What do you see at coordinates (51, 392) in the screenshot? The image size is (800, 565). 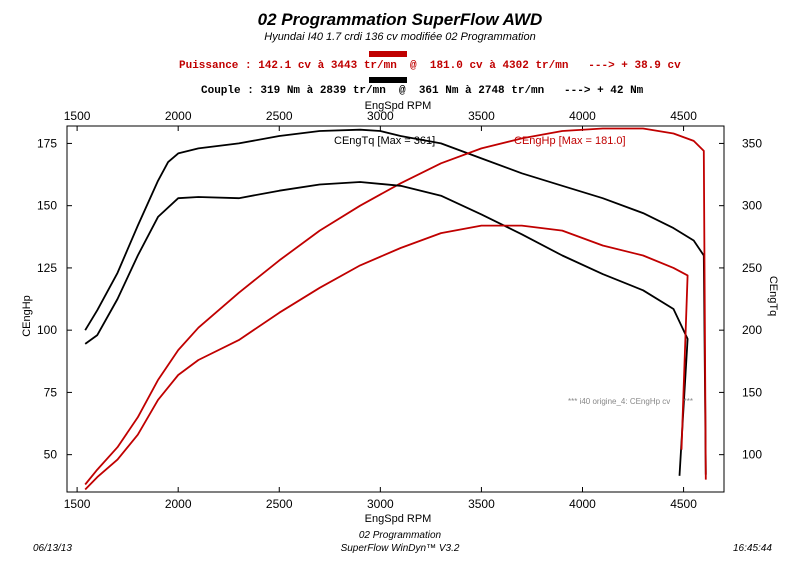 I see `y-left-tick-label: 75` at bounding box center [51, 392].